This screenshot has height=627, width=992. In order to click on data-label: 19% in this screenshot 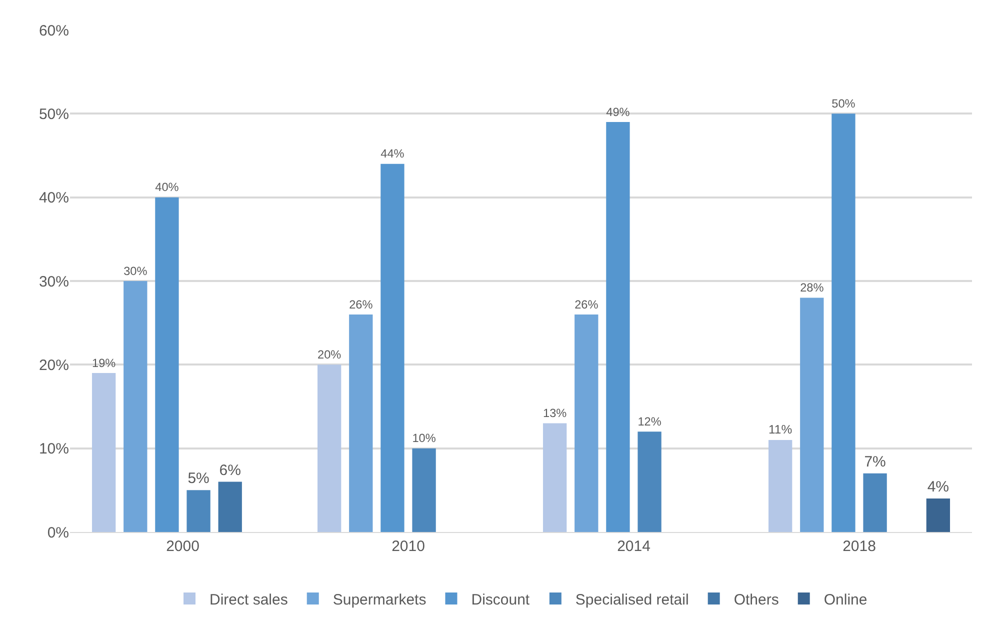, I will do `click(104, 363)`.